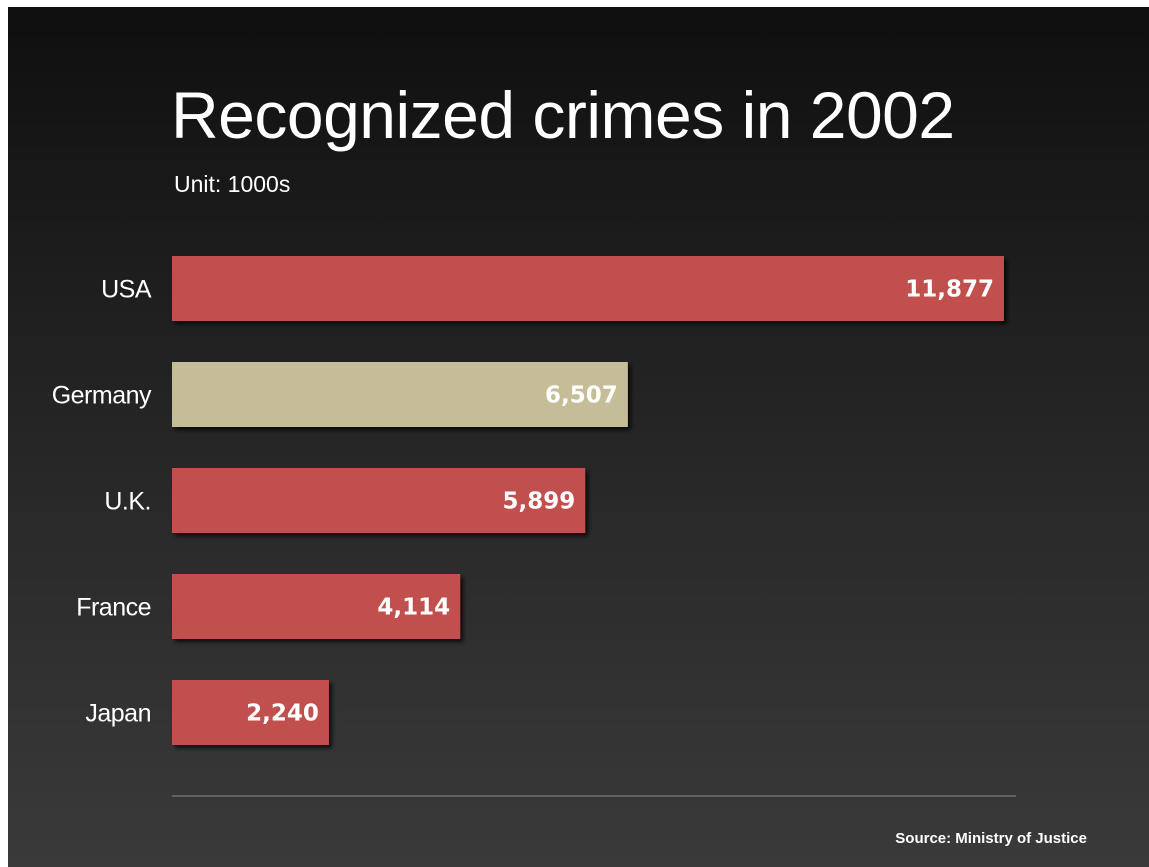 The image size is (1149, 867). Describe the element at coordinates (127, 502) in the screenshot. I see `category-label: U.K.` at that location.